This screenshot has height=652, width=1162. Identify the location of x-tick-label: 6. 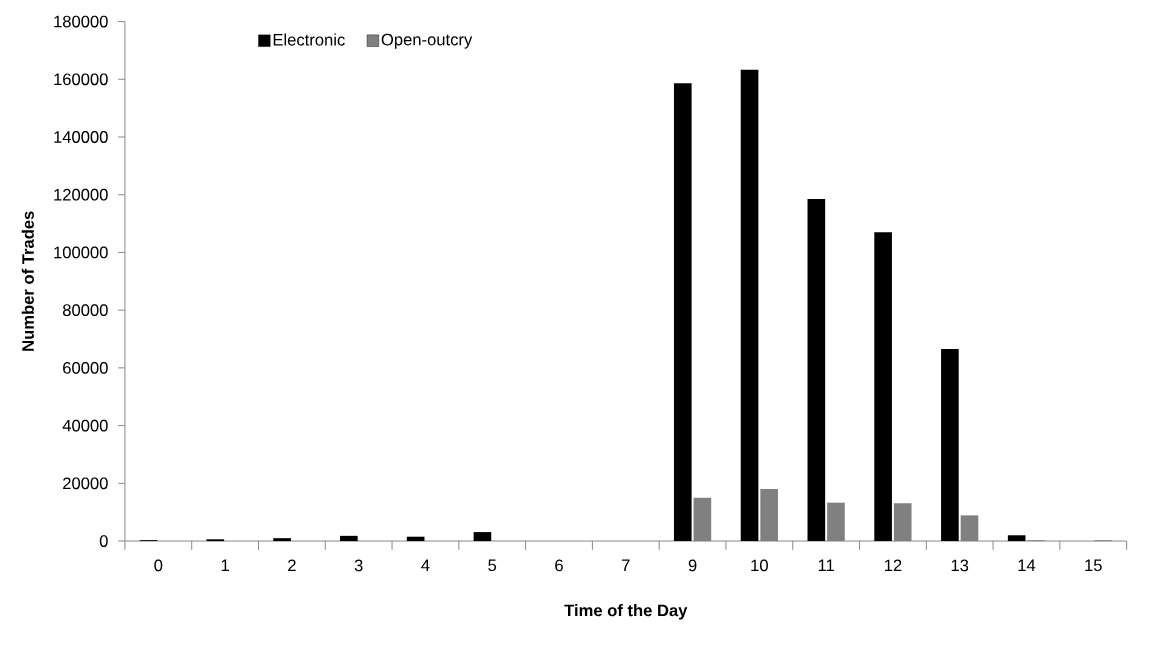
(559, 565).